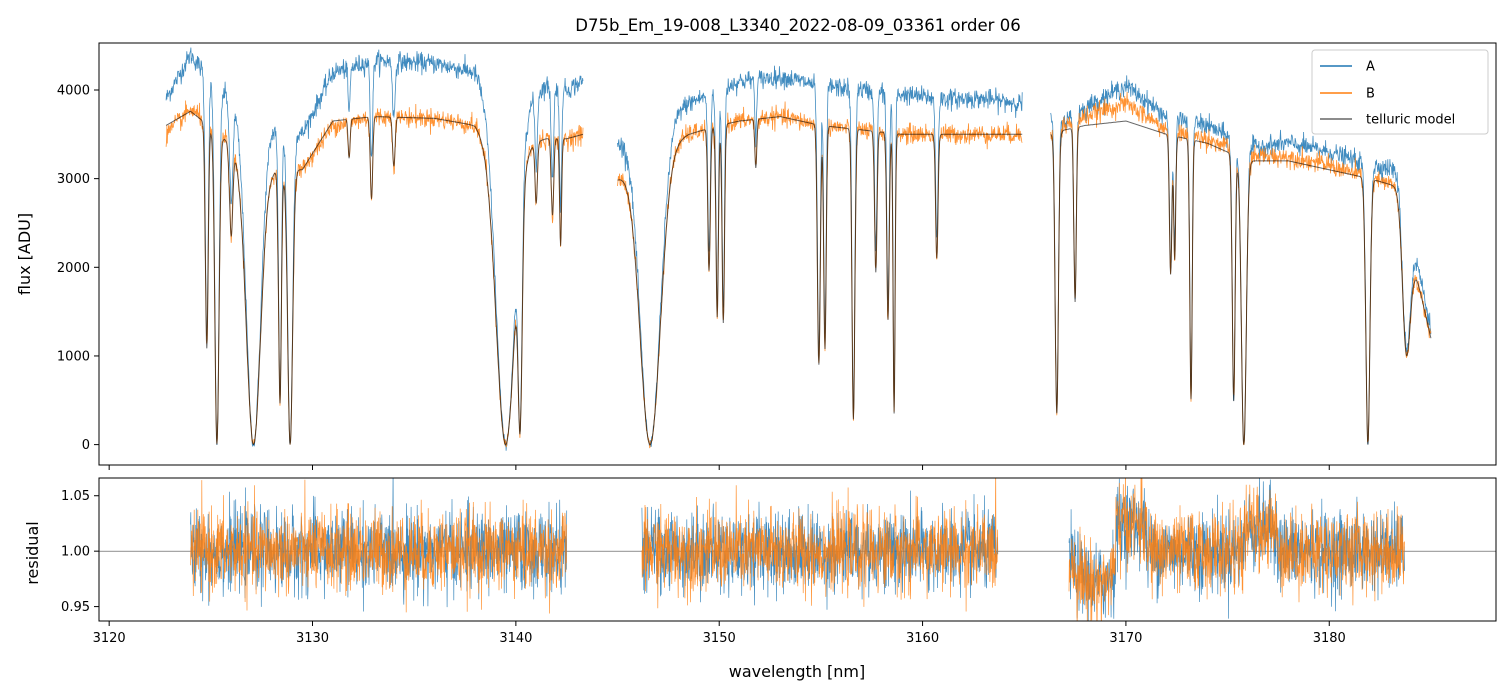 The width and height of the screenshot is (1510, 696). I want to click on legend: A B telluric model, so click(1400, 92).